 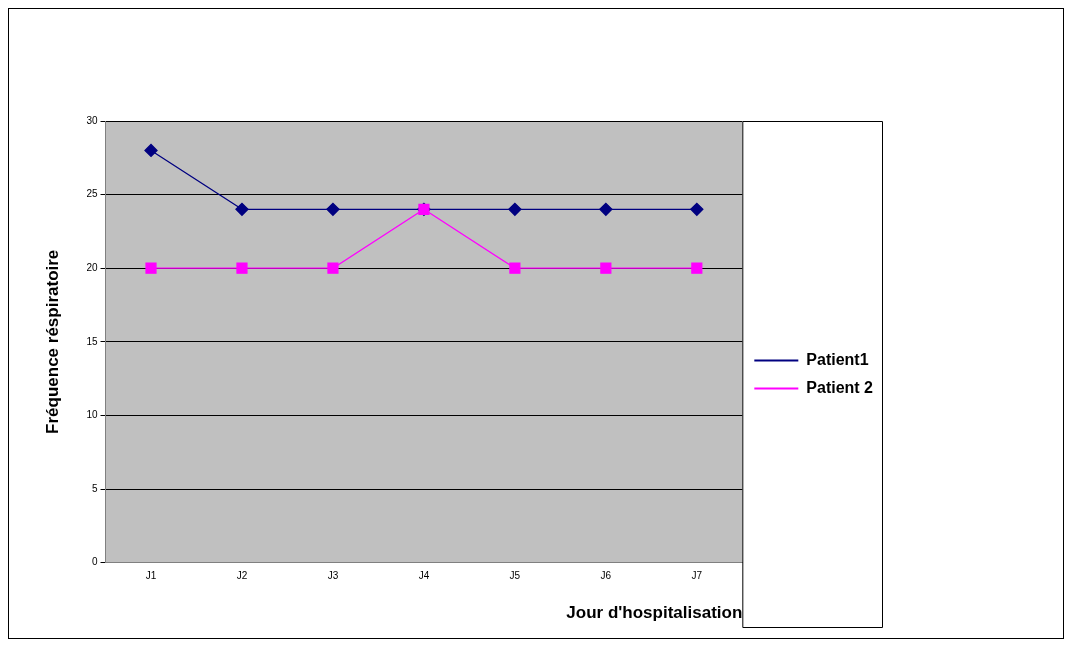 What do you see at coordinates (52, 341) in the screenshot?
I see `y-axis-title: Fréquence réspiratoire` at bounding box center [52, 341].